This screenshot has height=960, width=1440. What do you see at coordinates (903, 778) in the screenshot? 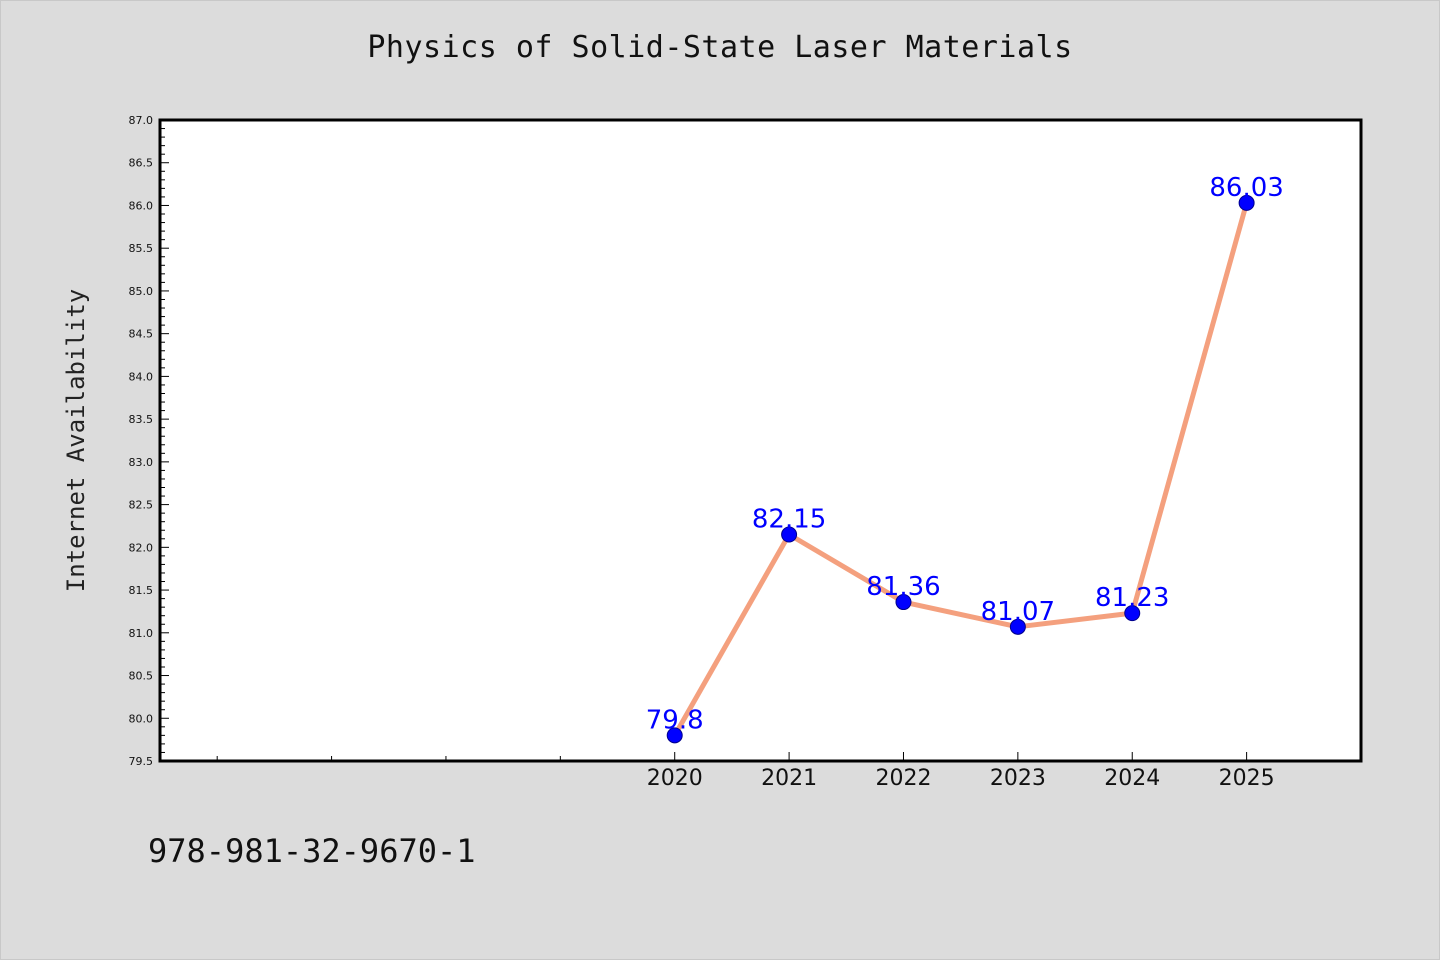
I see `x-tick-label: 2022` at bounding box center [903, 778].